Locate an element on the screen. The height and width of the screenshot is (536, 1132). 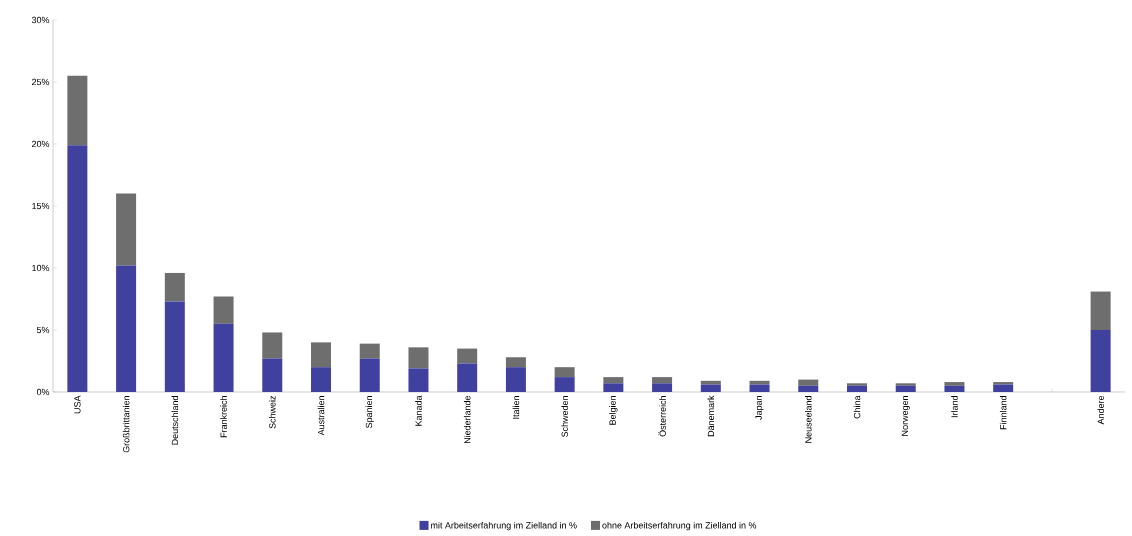
y-tick-label: 15% is located at coordinates (41, 206).